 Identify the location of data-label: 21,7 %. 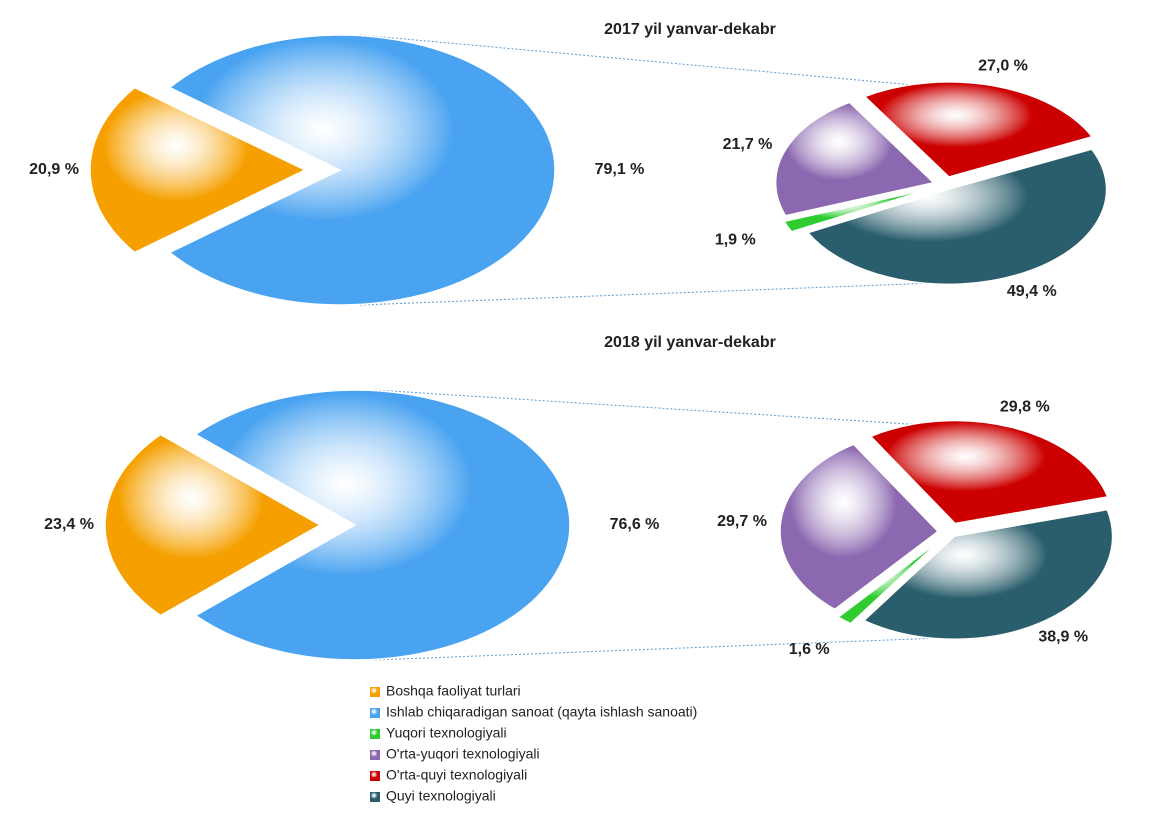
(748, 144).